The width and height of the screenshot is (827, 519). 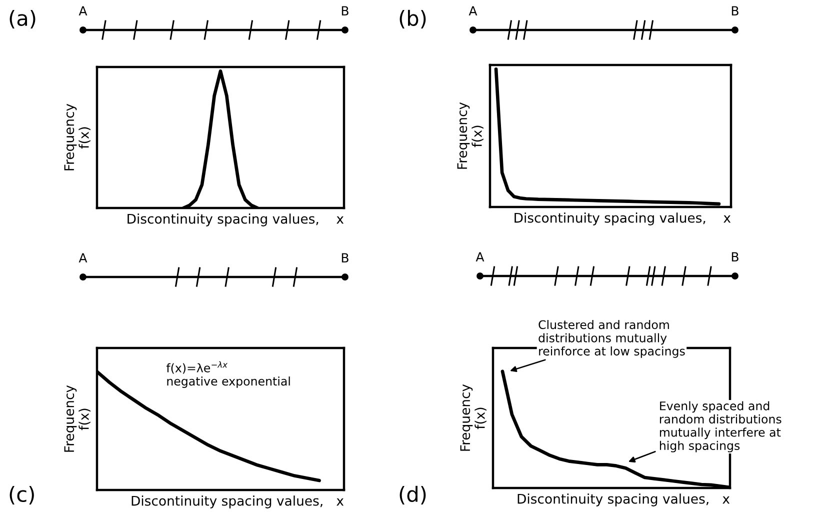 I want to click on chart-title: (a), so click(x=23, y=19).